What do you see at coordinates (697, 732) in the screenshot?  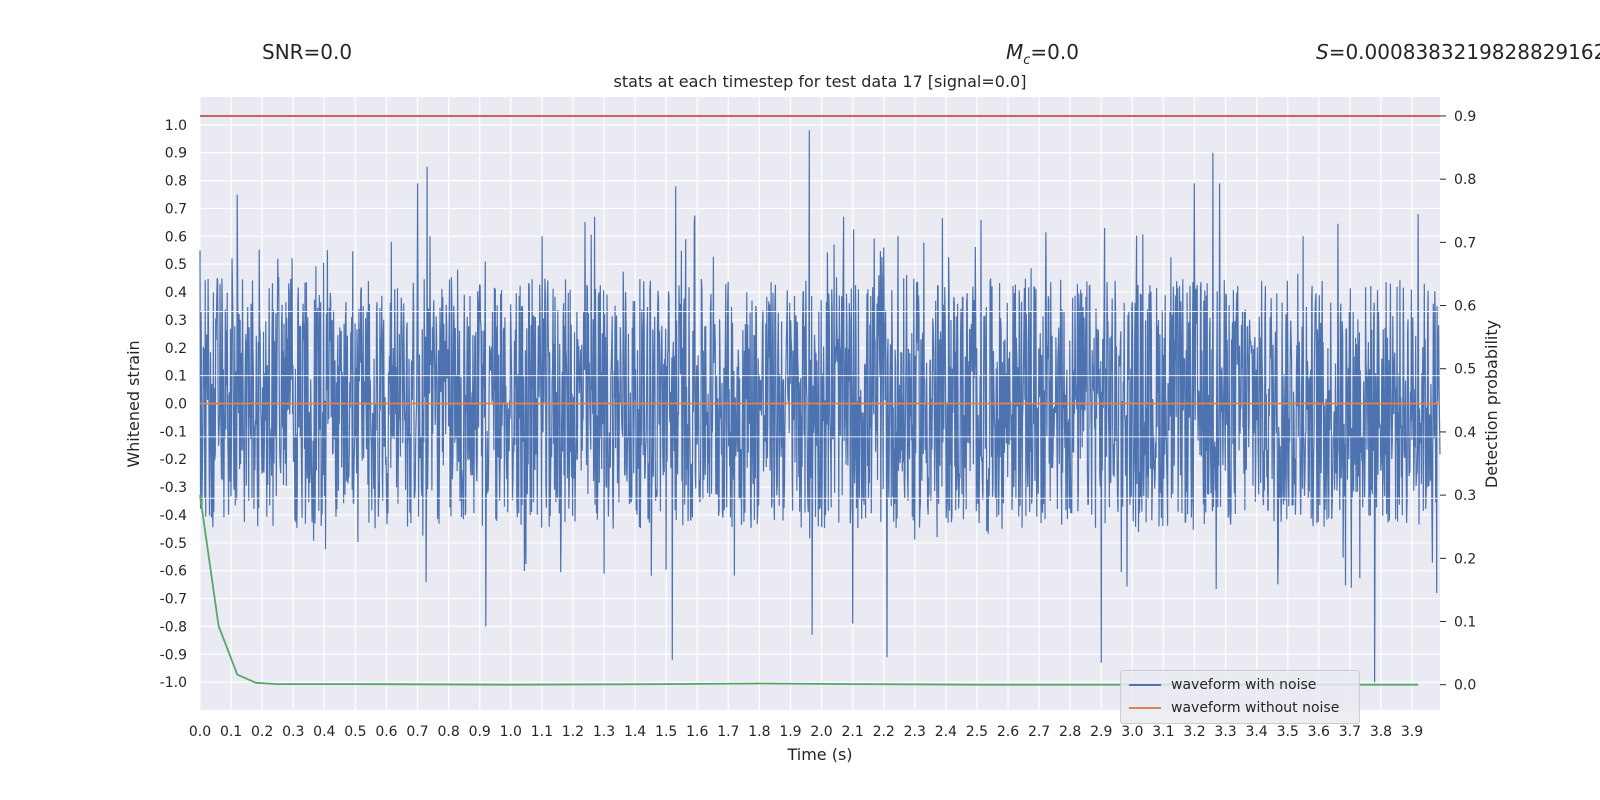 I see `x-tick-label: 1.6` at bounding box center [697, 732].